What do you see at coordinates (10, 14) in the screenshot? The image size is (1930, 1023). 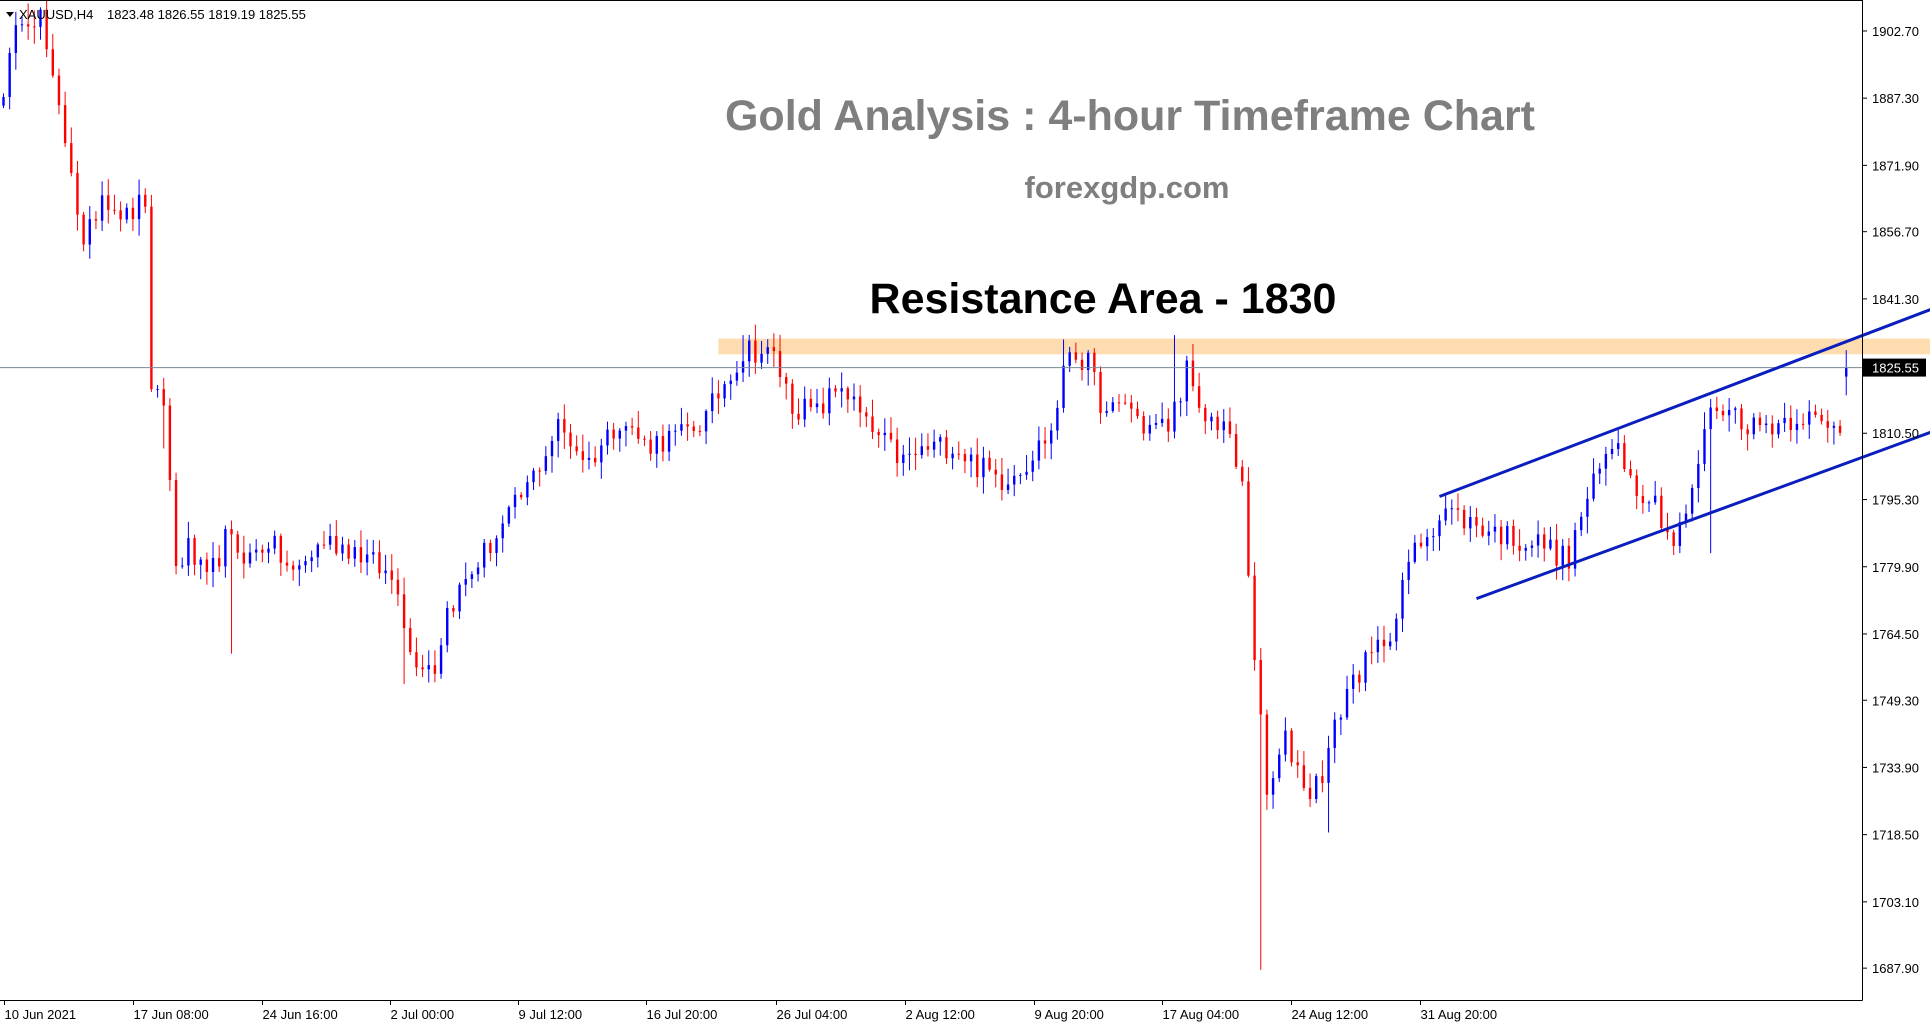 I see `symbol-dropdown-icon` at bounding box center [10, 14].